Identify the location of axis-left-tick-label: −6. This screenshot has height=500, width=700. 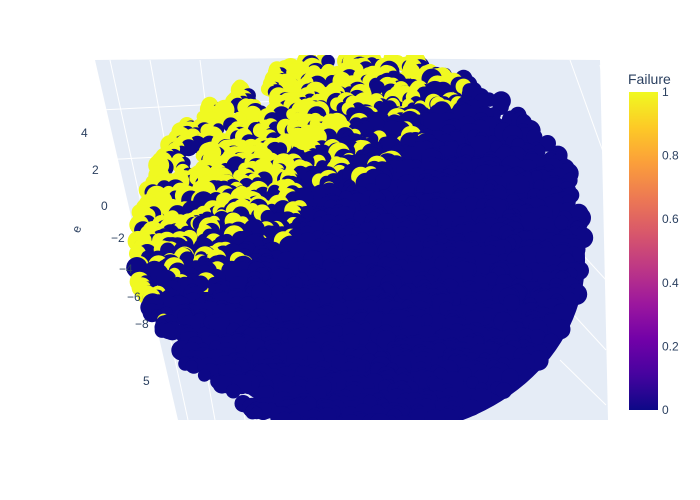
(134, 297).